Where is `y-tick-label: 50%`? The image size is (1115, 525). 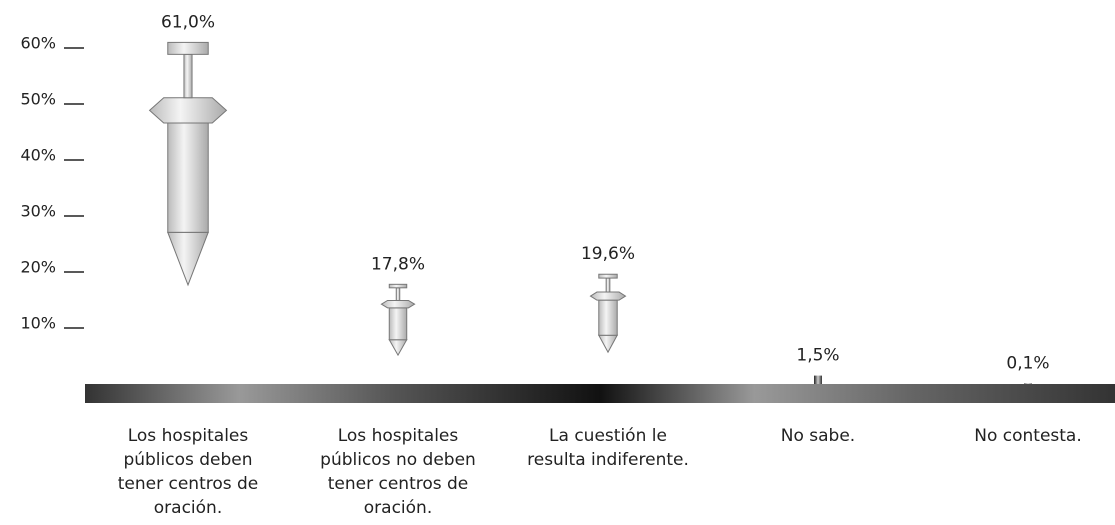
y-tick-label: 50% is located at coordinates (38, 99).